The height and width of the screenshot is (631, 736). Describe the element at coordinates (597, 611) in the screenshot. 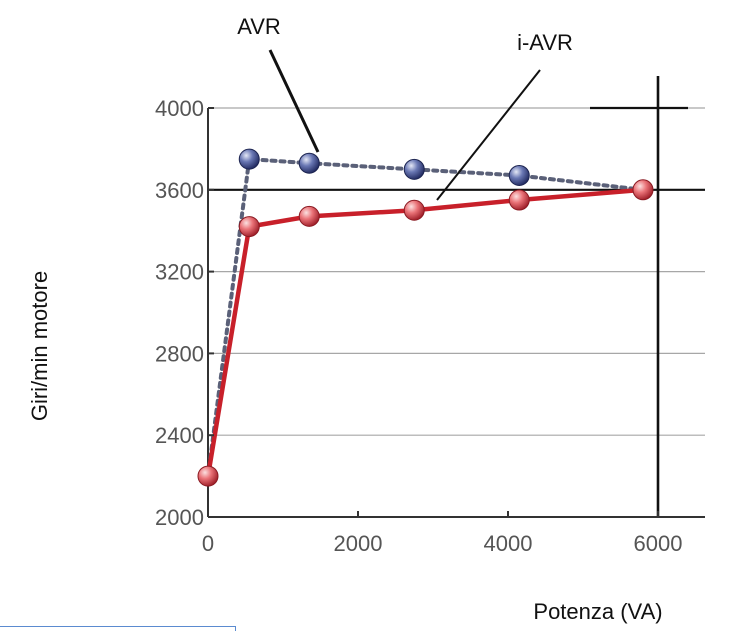

I see `x-axis-title: Potenza (VA)` at that location.